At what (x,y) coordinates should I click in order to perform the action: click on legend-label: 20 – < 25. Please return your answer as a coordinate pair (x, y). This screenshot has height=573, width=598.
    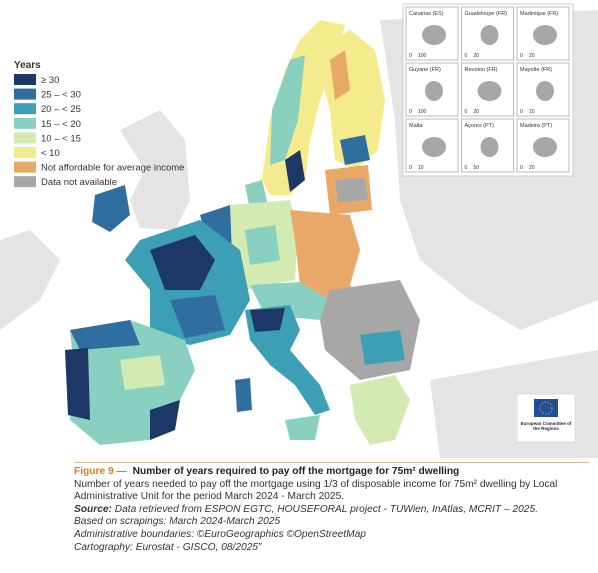
    Looking at the image, I should click on (61, 109).